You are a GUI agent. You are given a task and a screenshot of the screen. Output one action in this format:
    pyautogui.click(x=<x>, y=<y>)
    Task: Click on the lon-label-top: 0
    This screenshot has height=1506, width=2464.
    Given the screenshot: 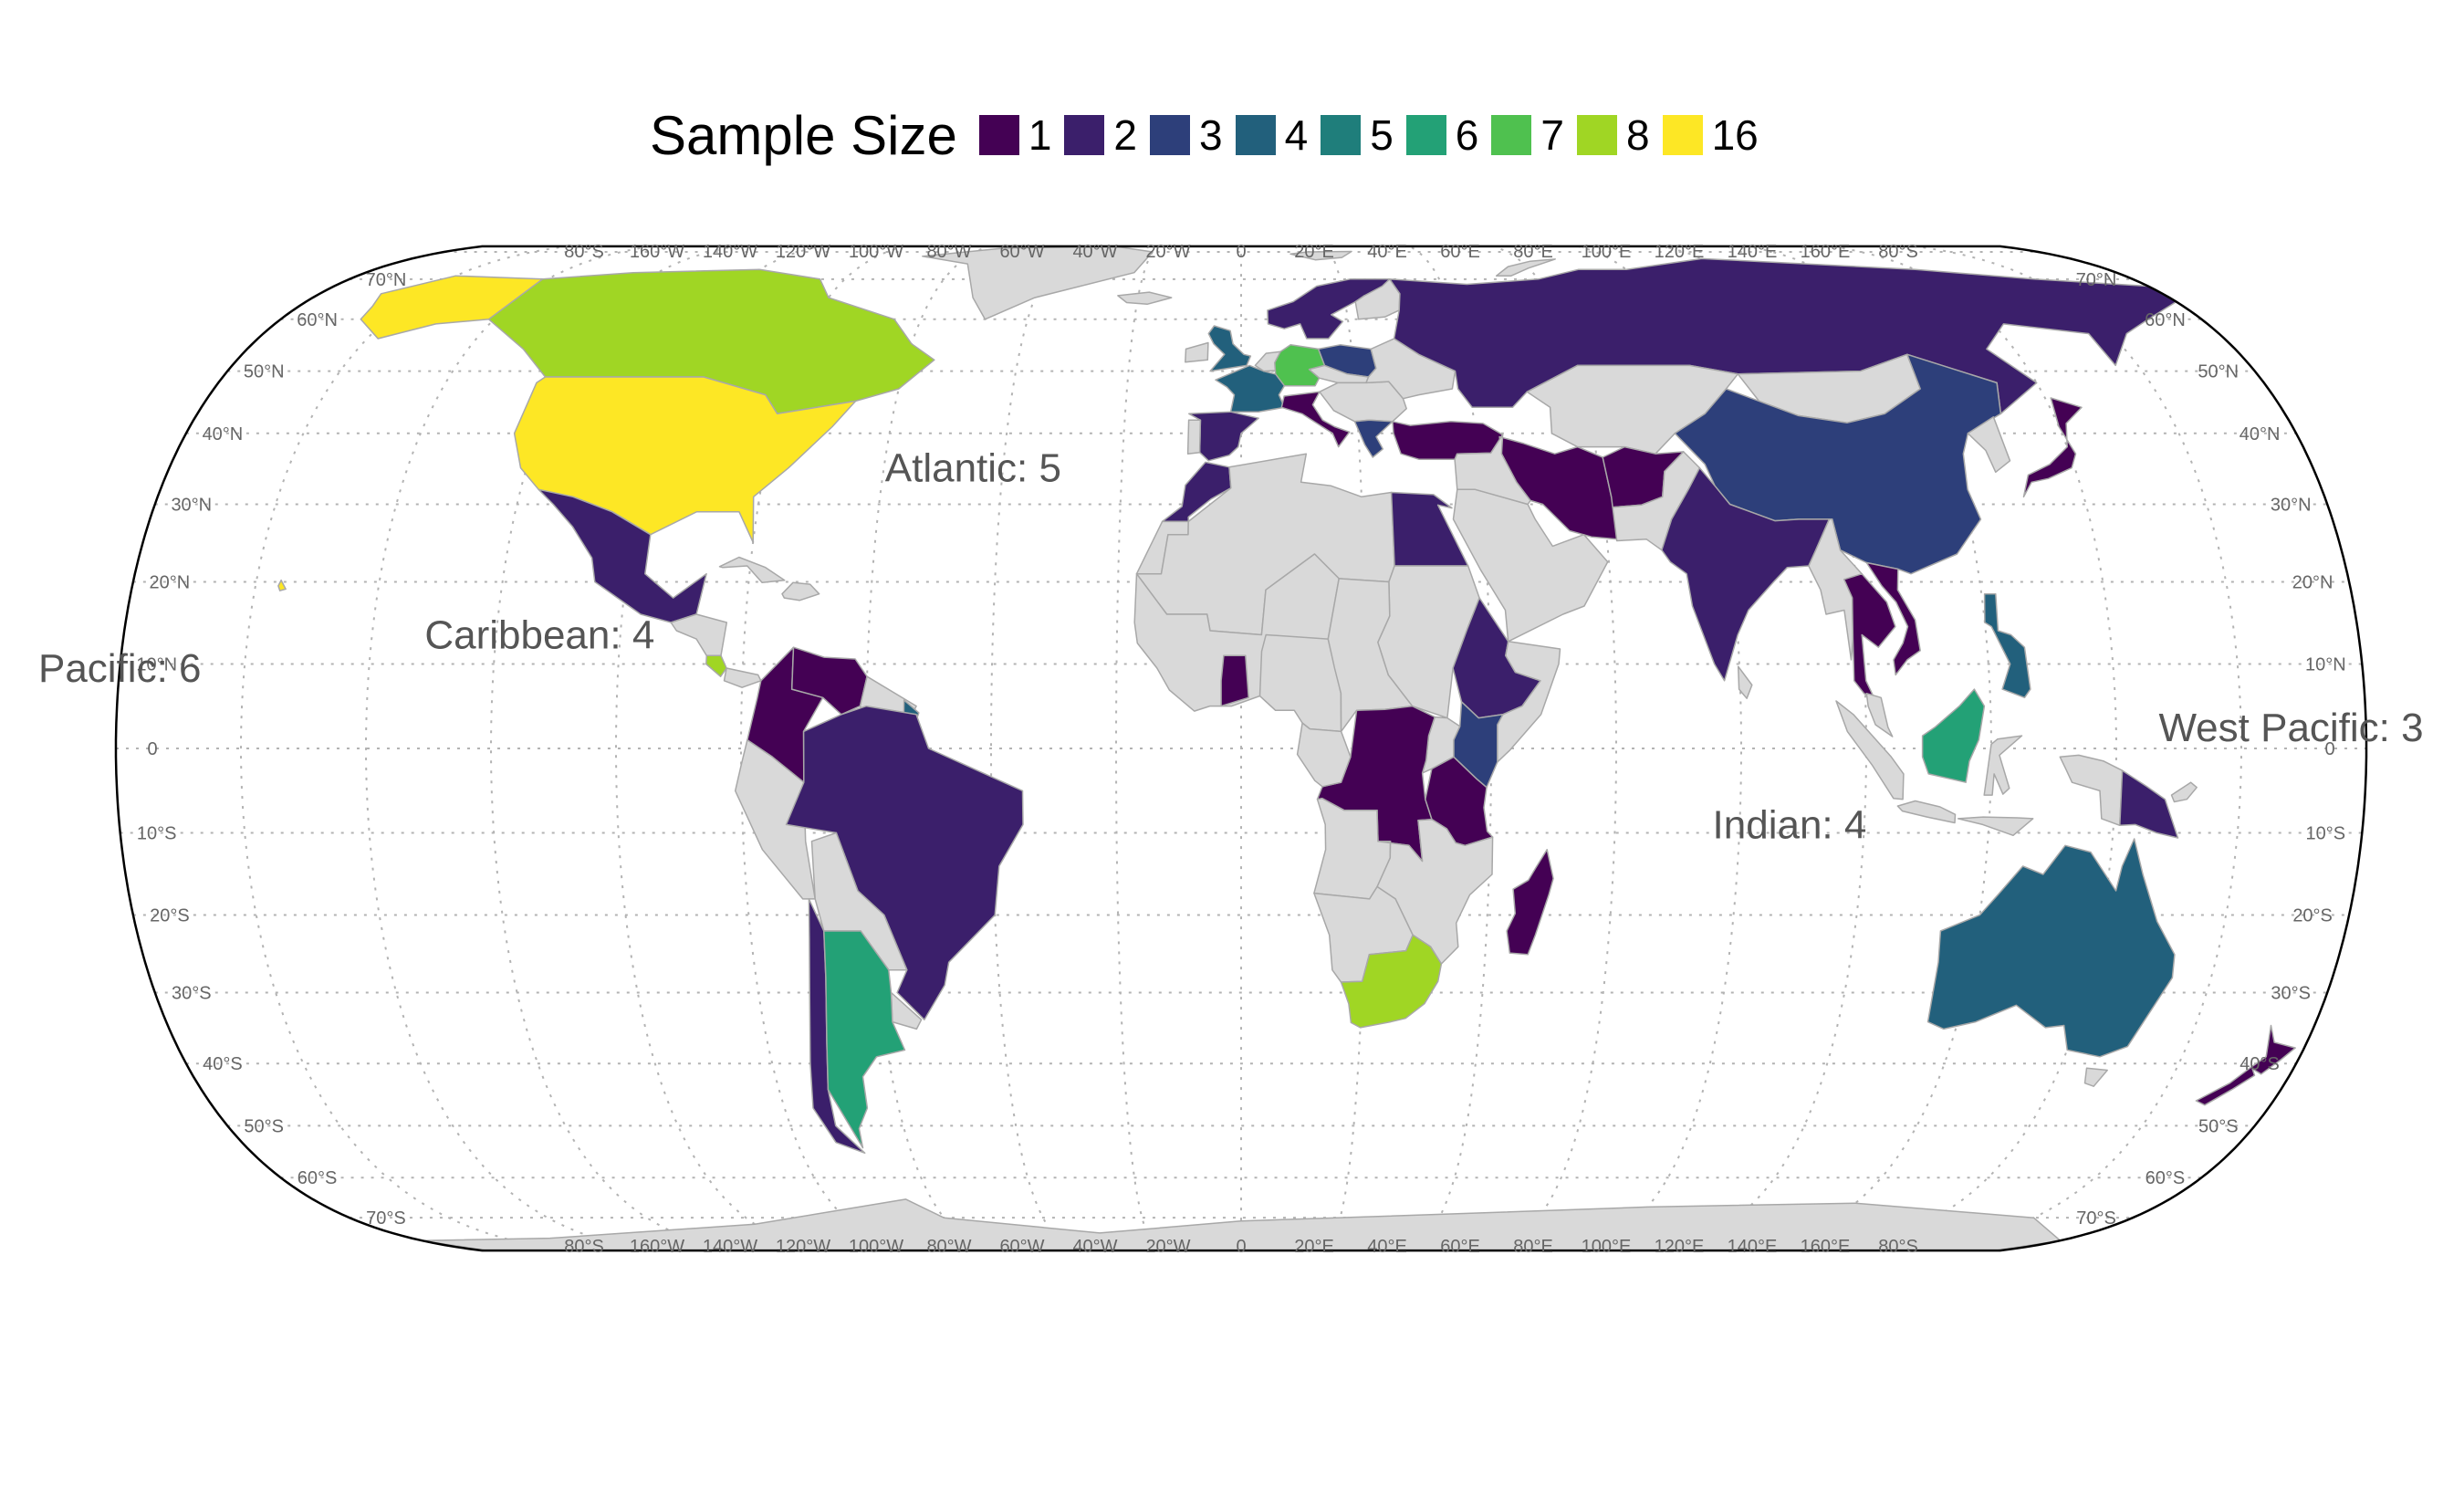 What is the action you would take?
    pyautogui.click(x=1241, y=252)
    